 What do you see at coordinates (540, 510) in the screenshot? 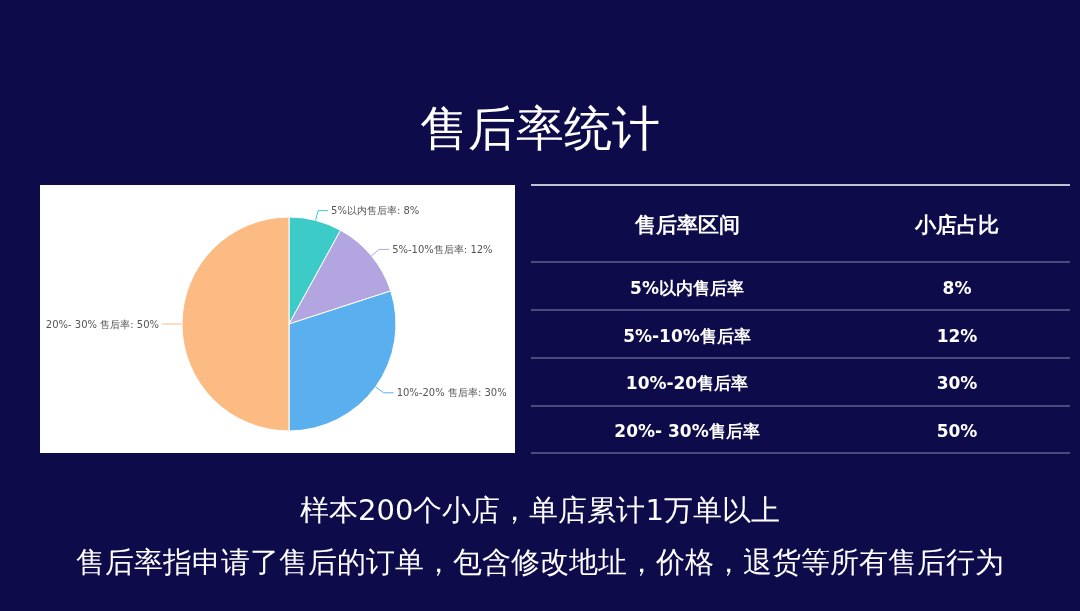
I see `text: 样本200个小店，单店累计1万单以上` at bounding box center [540, 510].